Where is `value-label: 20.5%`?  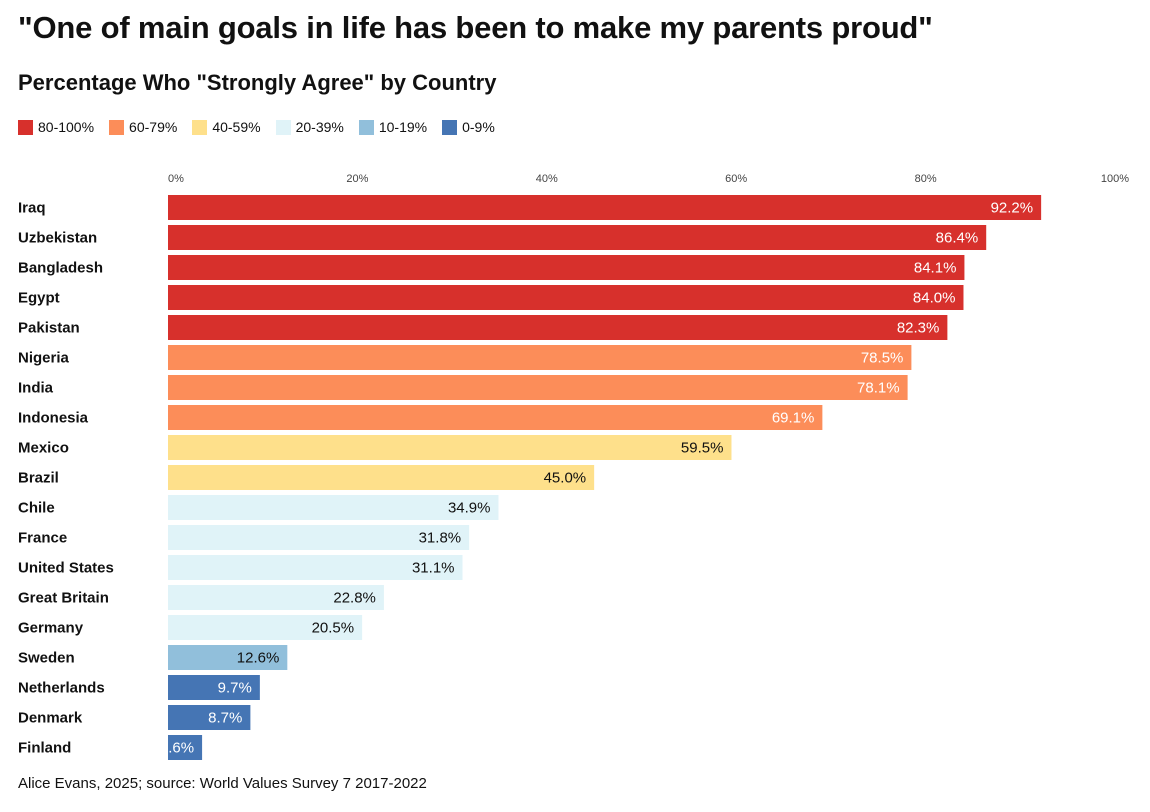
value-label: 20.5% is located at coordinates (333, 628).